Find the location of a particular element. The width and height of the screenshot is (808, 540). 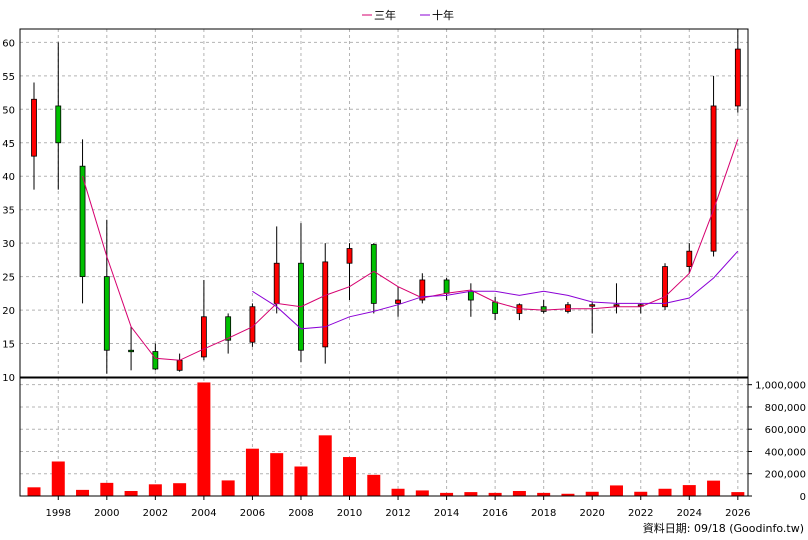

candle-2000 is located at coordinates (106, 296).